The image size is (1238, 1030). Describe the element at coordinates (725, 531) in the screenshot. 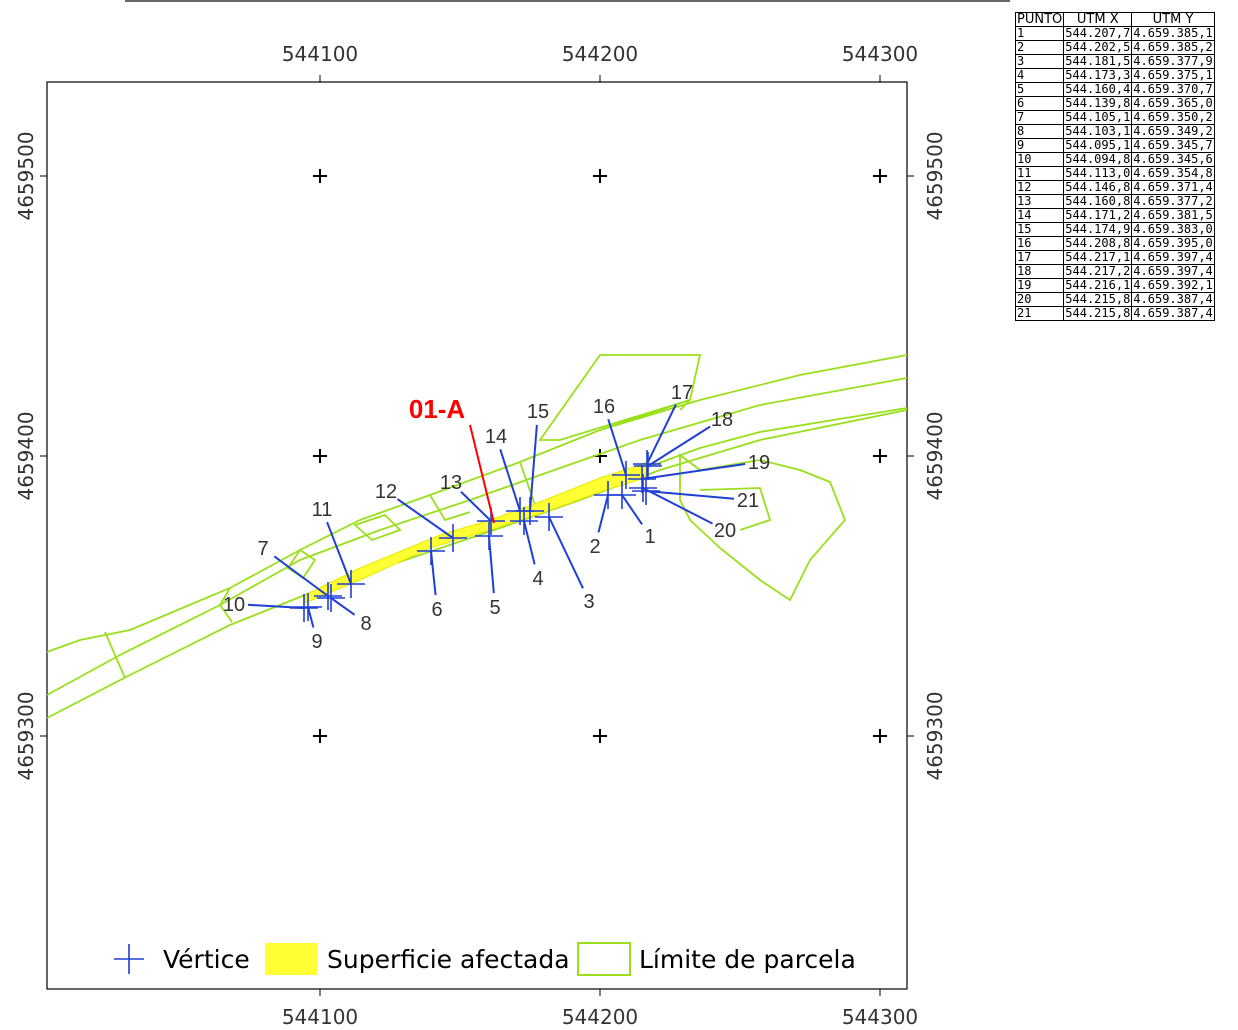

I see `vertex-label-20: 20` at that location.